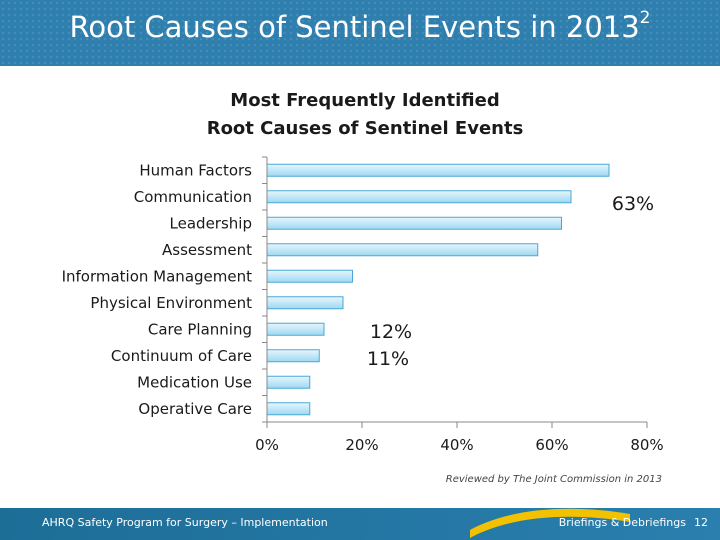 The image size is (720, 540). I want to click on footer-right-text: Briefings & Debriefings, so click(622, 522).